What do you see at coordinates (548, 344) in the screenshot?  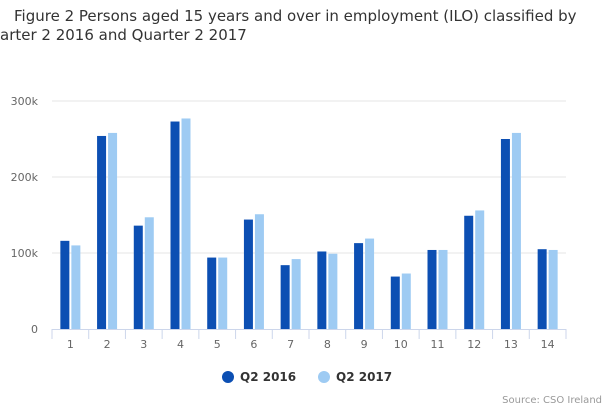 I see `x-tick-label: 14` at bounding box center [548, 344].